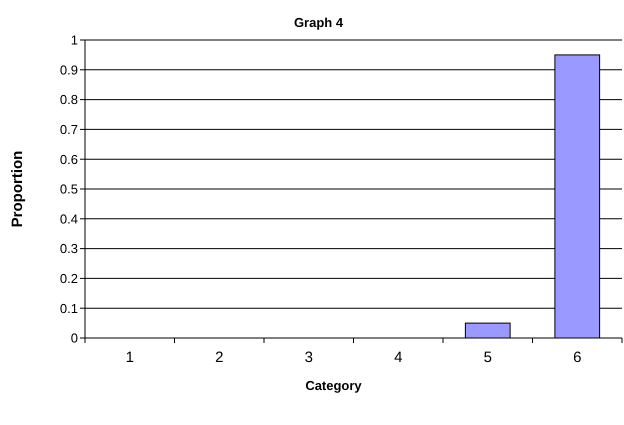 Image resolution: width=624 pixels, height=425 pixels. I want to click on y-tick-label: 1, so click(74, 40).